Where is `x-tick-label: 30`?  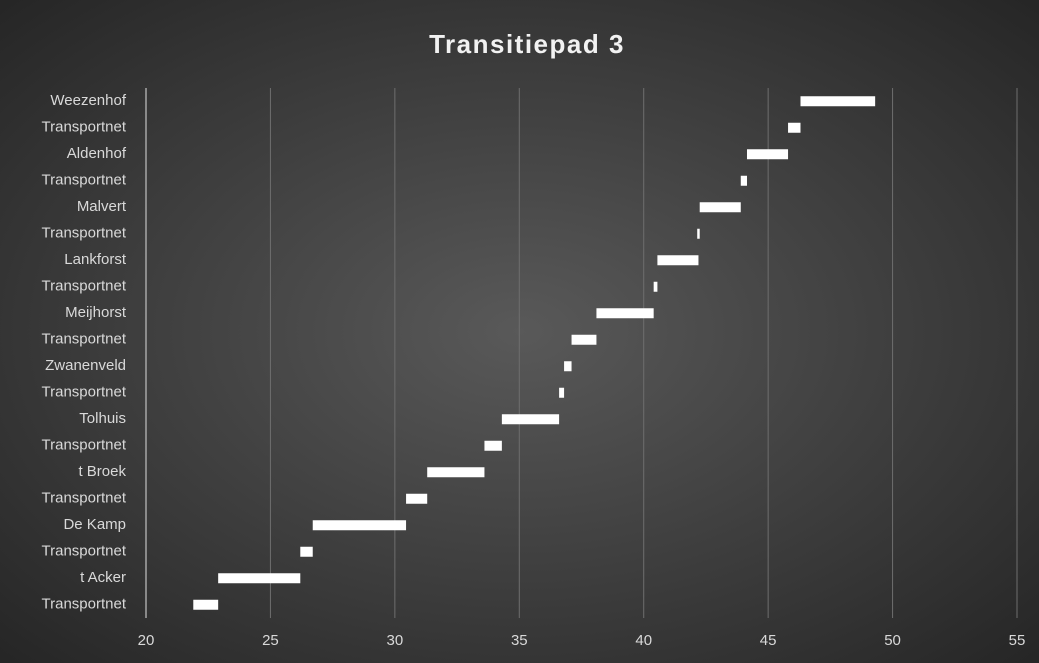 x-tick-label: 30 is located at coordinates (395, 640).